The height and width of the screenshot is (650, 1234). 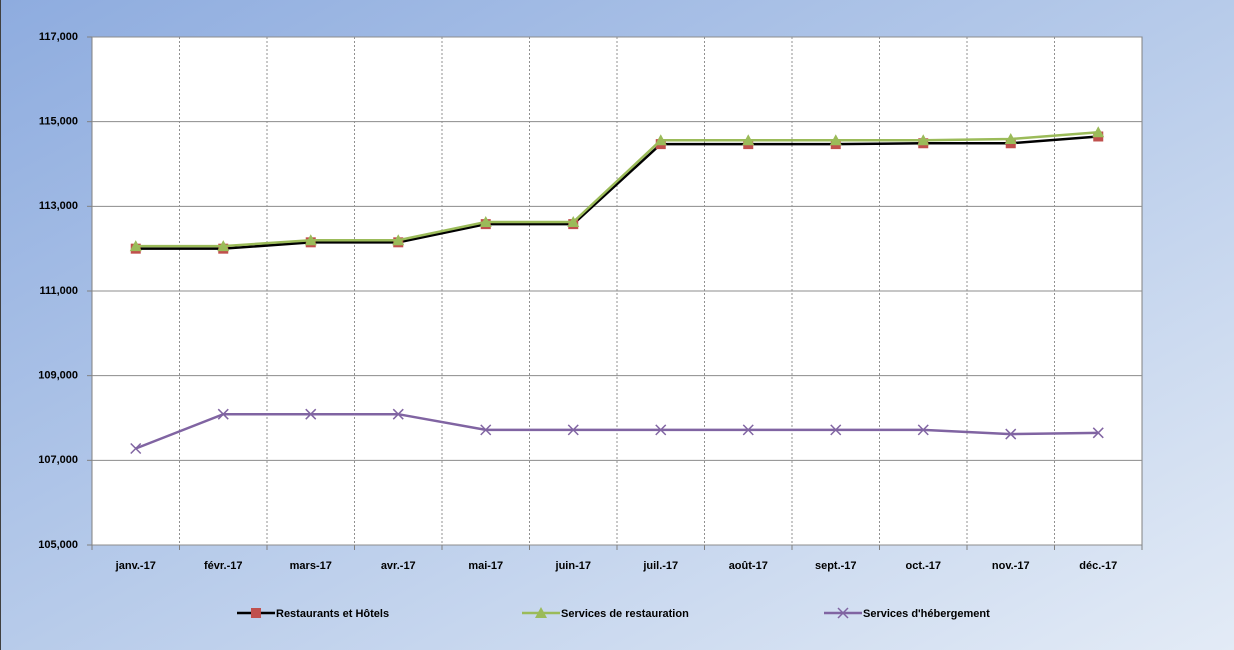 I want to click on x-tick-label: mars-17, so click(x=311, y=566).